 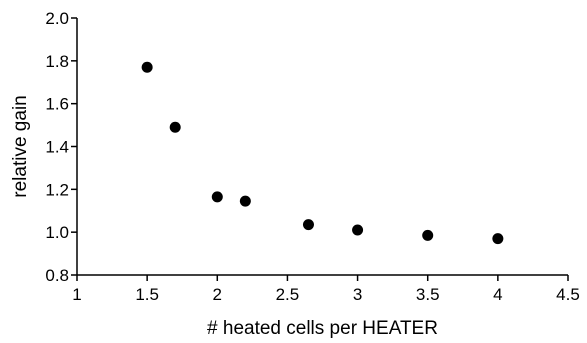 What do you see at coordinates (428, 294) in the screenshot?
I see `x-tick-label: 3.5` at bounding box center [428, 294].